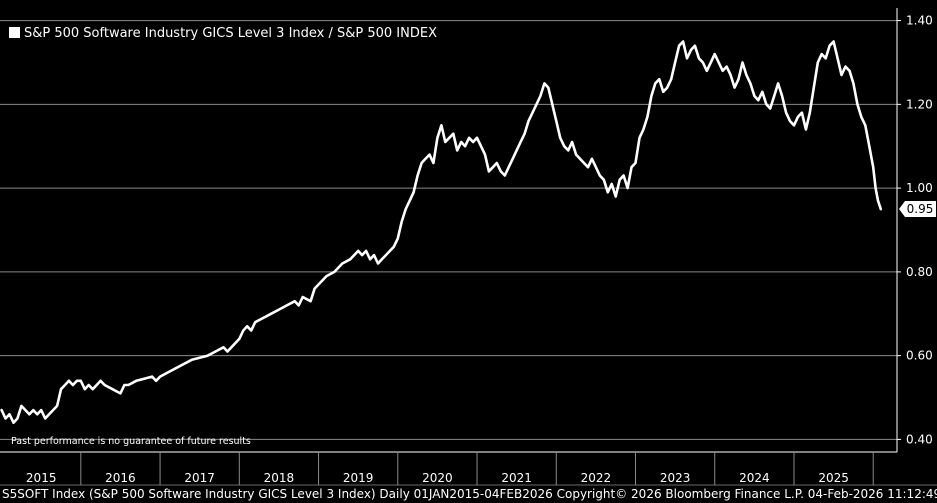 The height and width of the screenshot is (503, 937). Describe the element at coordinates (279, 478) in the screenshot. I see `x-tick-label: 2018` at that location.